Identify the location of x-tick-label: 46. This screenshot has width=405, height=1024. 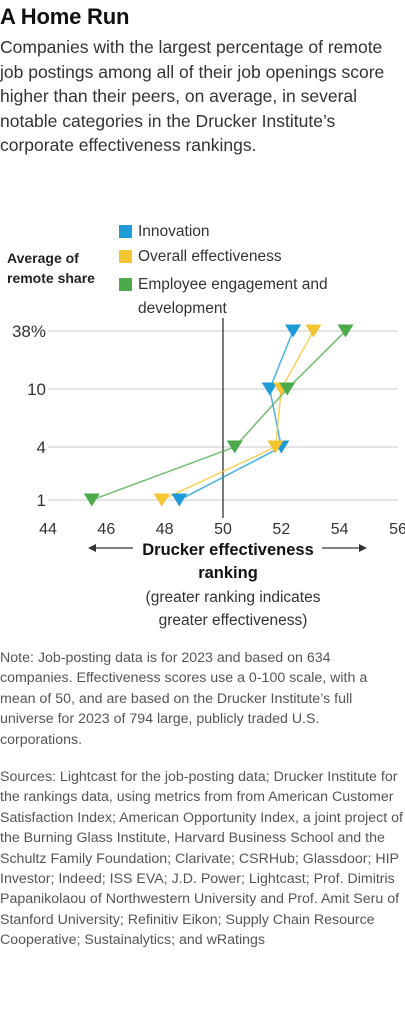
(106, 529).